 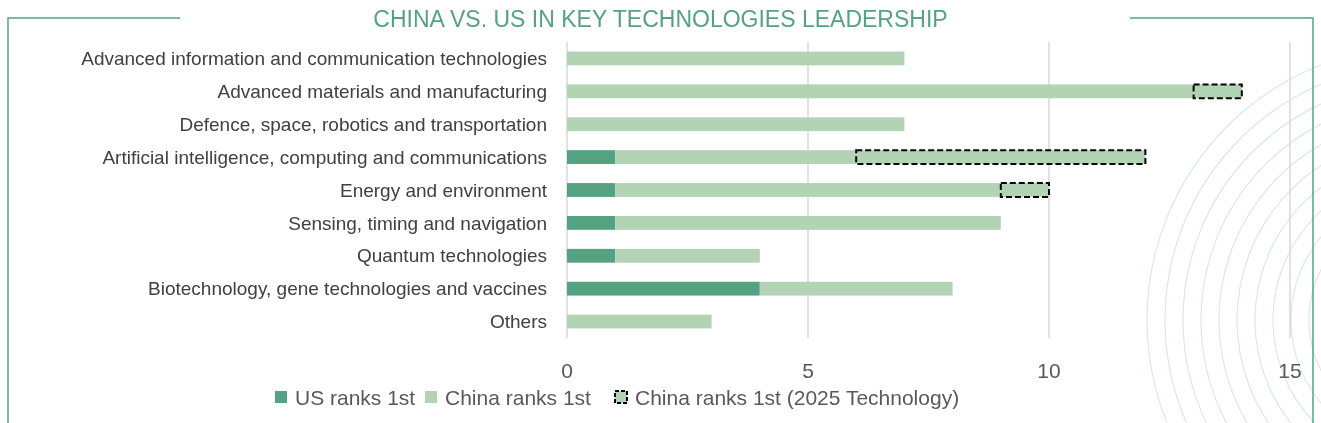 I want to click on y-tick-label: Defence, space, robotics and transportation, so click(x=363, y=124).